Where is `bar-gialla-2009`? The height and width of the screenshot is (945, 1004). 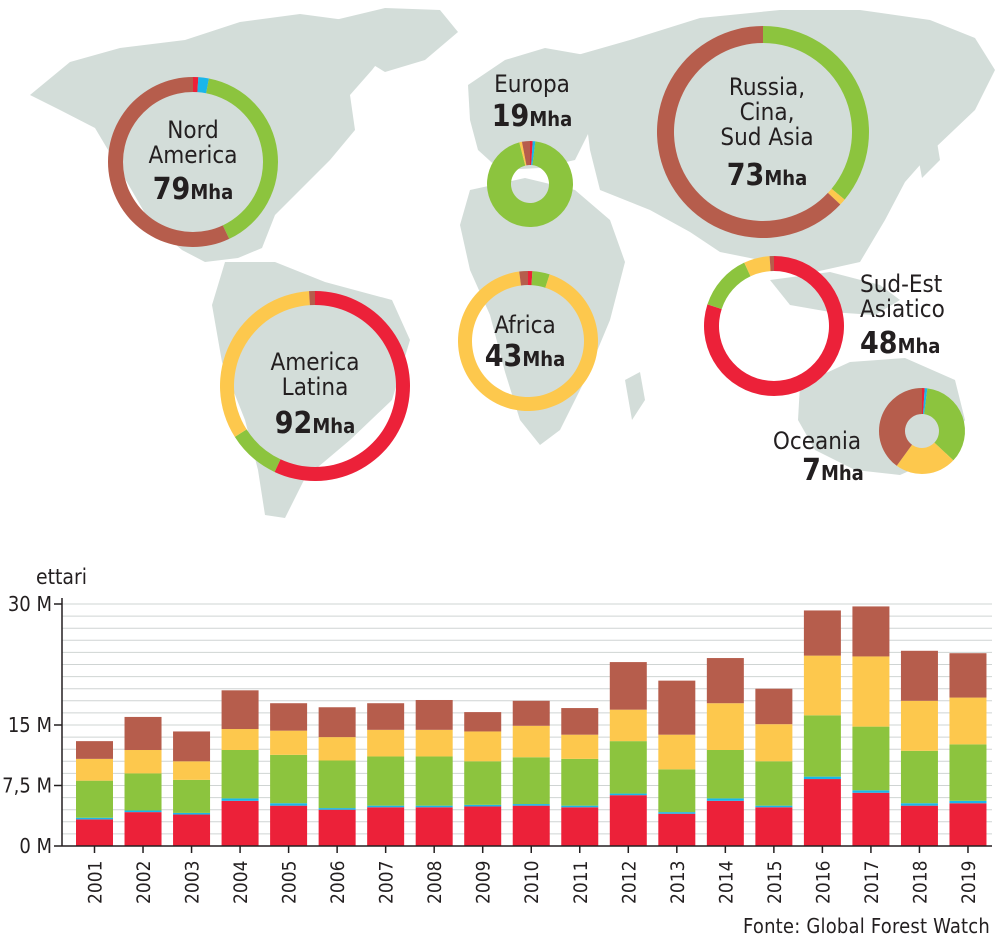
bar-gialla-2009 is located at coordinates (483, 746).